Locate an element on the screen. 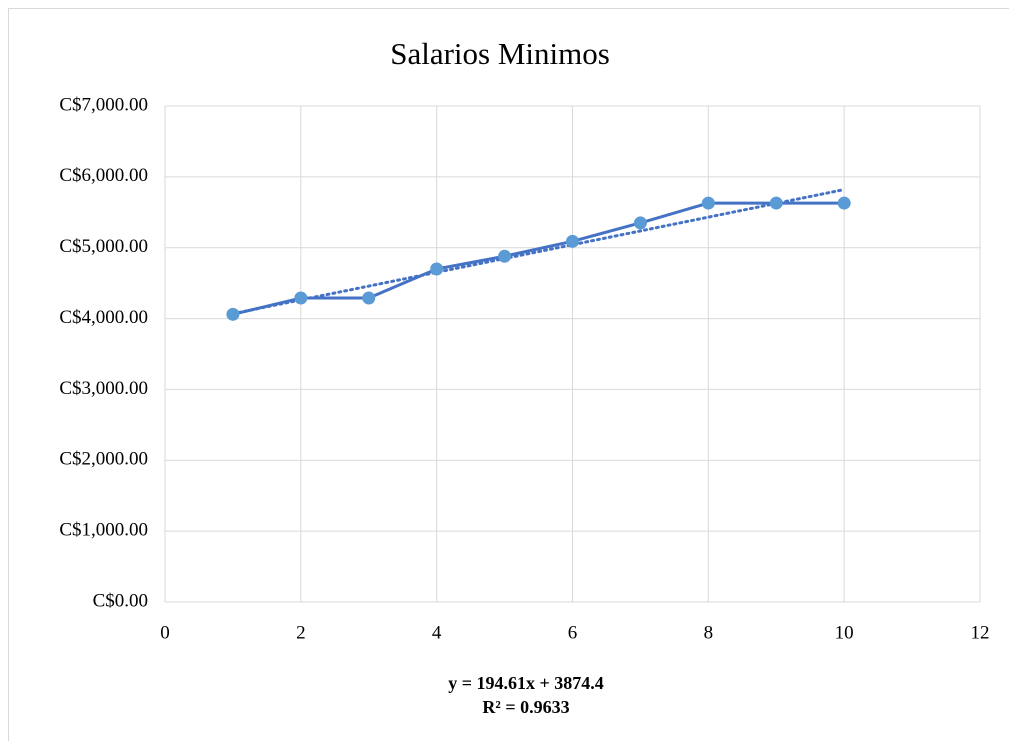 This screenshot has width=1009, height=741. x-tick-label: 10 is located at coordinates (844, 632).